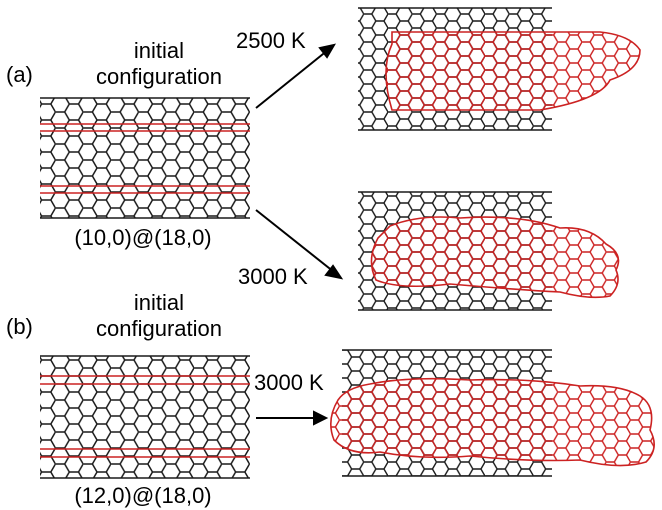  What do you see at coordinates (273, 276) in the screenshot?
I see `temperature-label-3000k-a: 3000 K` at bounding box center [273, 276].